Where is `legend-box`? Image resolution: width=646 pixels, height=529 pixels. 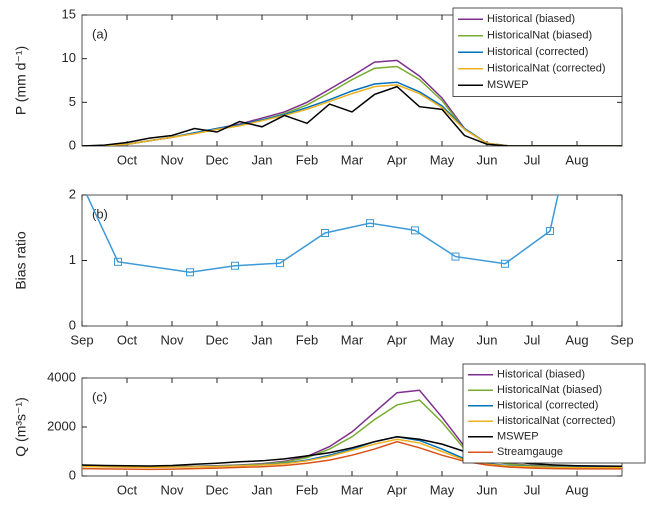 legend-box is located at coordinates (554, 413).